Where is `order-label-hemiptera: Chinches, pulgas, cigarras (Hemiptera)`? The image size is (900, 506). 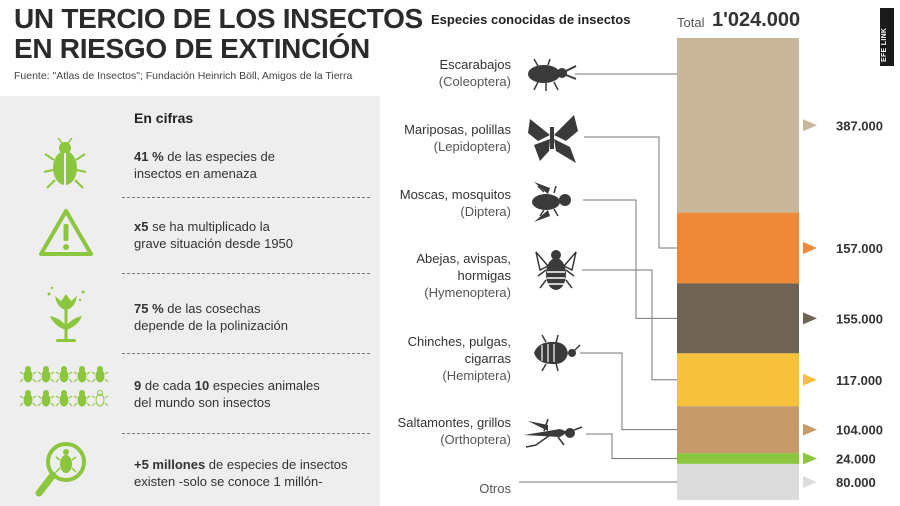 order-label-hemiptera: Chinches, pulgas, cigarras (Hemiptera) is located at coordinates (459, 358).